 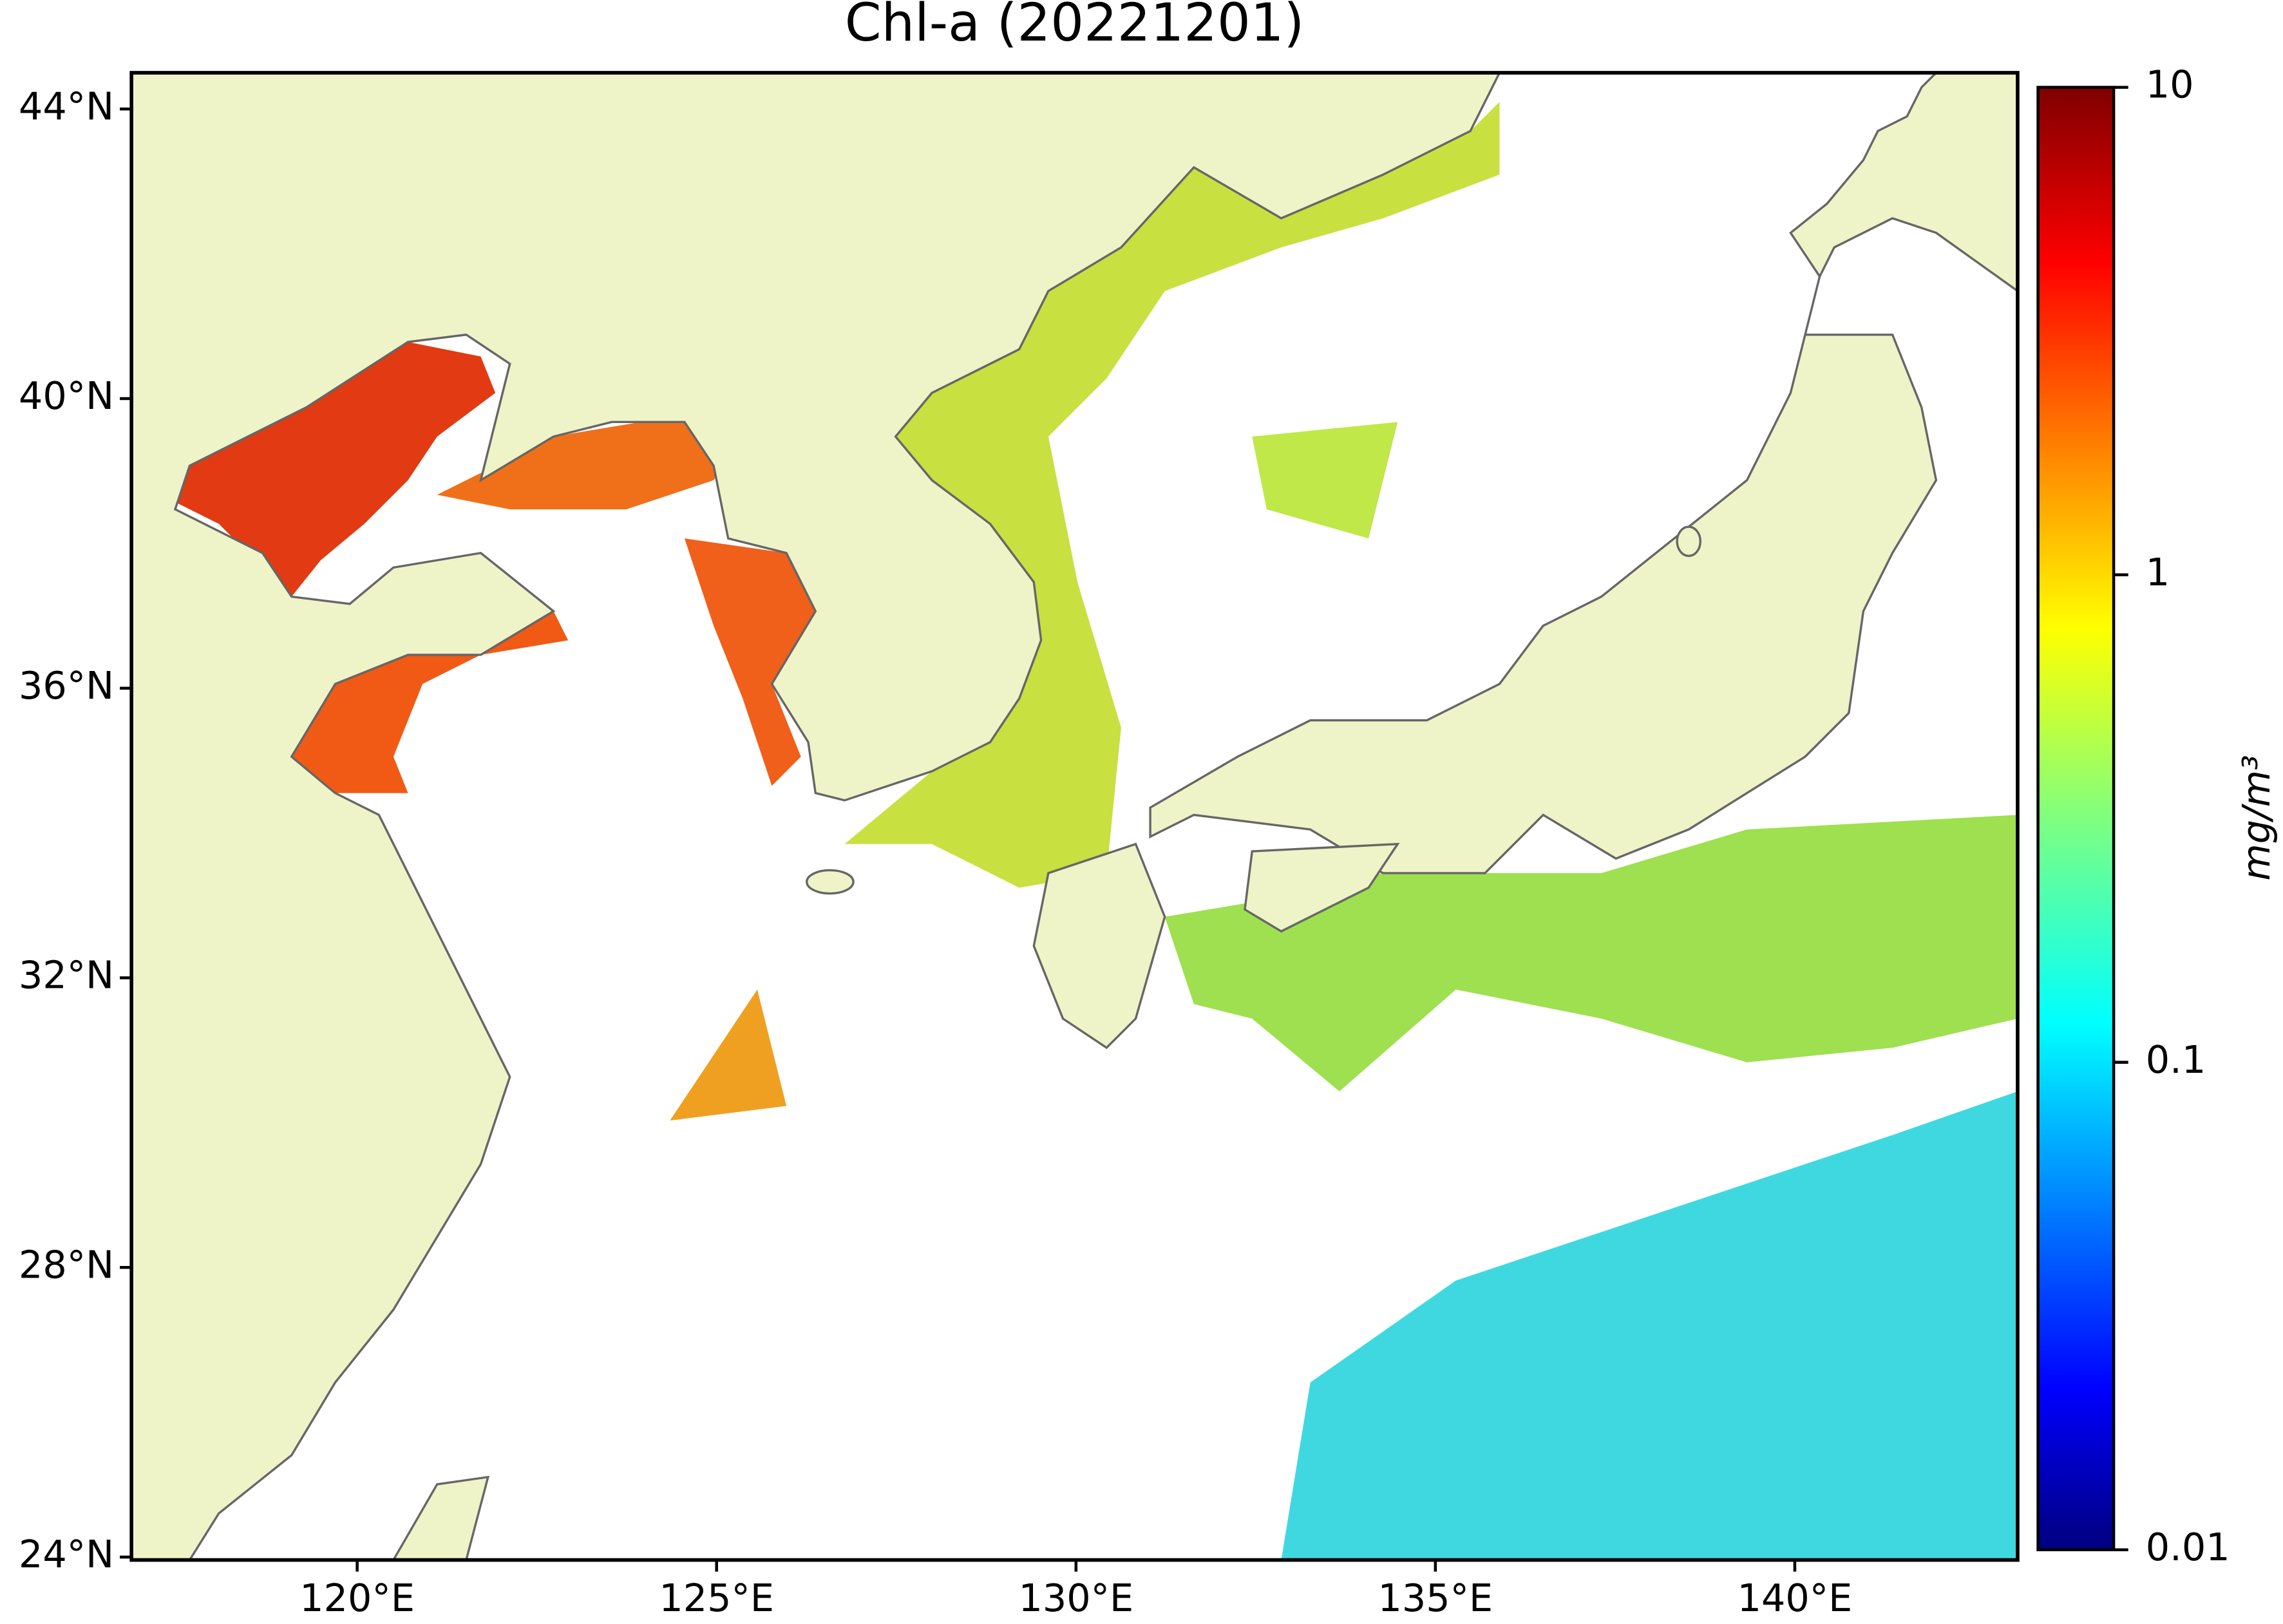 I want to click on colorbar-tick-label: 10, so click(x=2170, y=85).